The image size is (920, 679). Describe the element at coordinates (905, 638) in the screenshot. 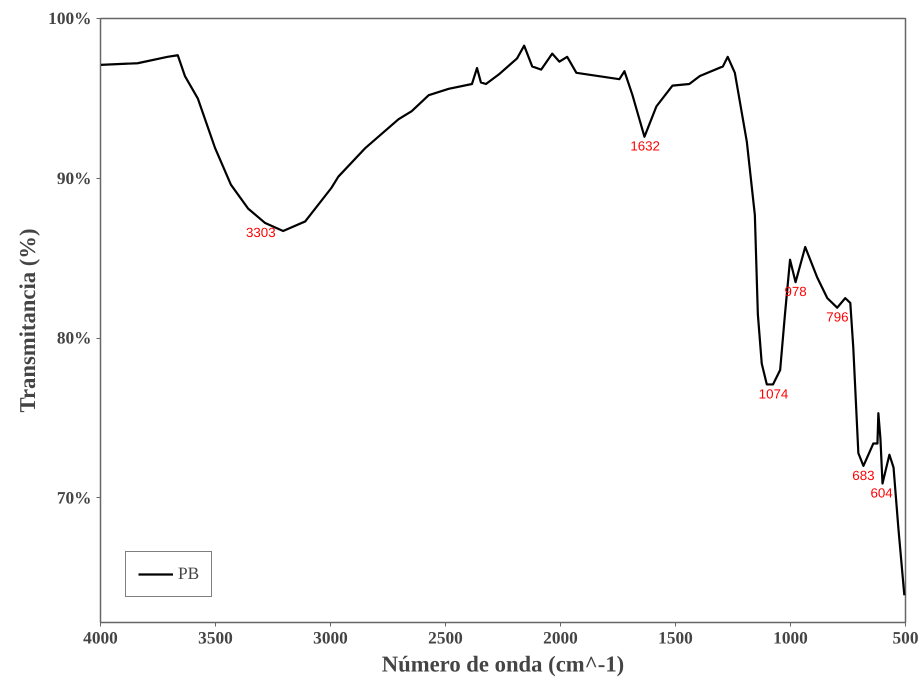

I see `x-tick-label: 500` at that location.